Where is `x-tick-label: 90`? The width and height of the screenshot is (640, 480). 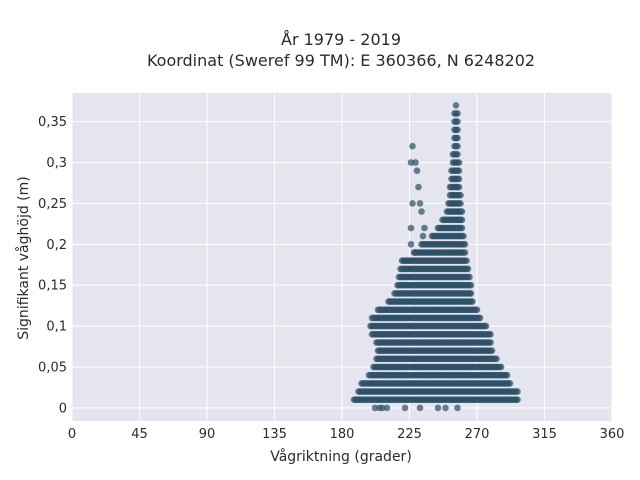
x-tick-label: 90 is located at coordinates (207, 434).